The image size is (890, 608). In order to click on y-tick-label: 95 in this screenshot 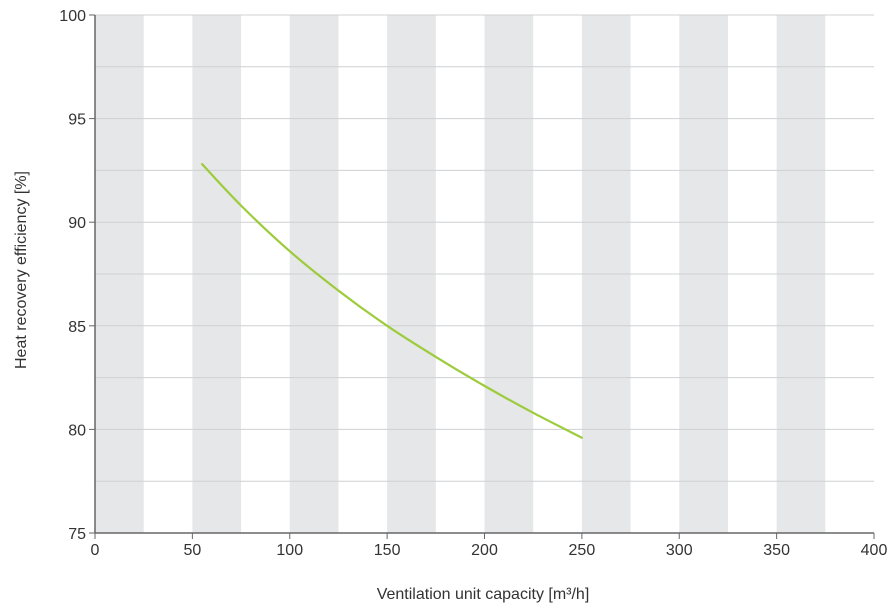, I will do `click(77, 120)`.